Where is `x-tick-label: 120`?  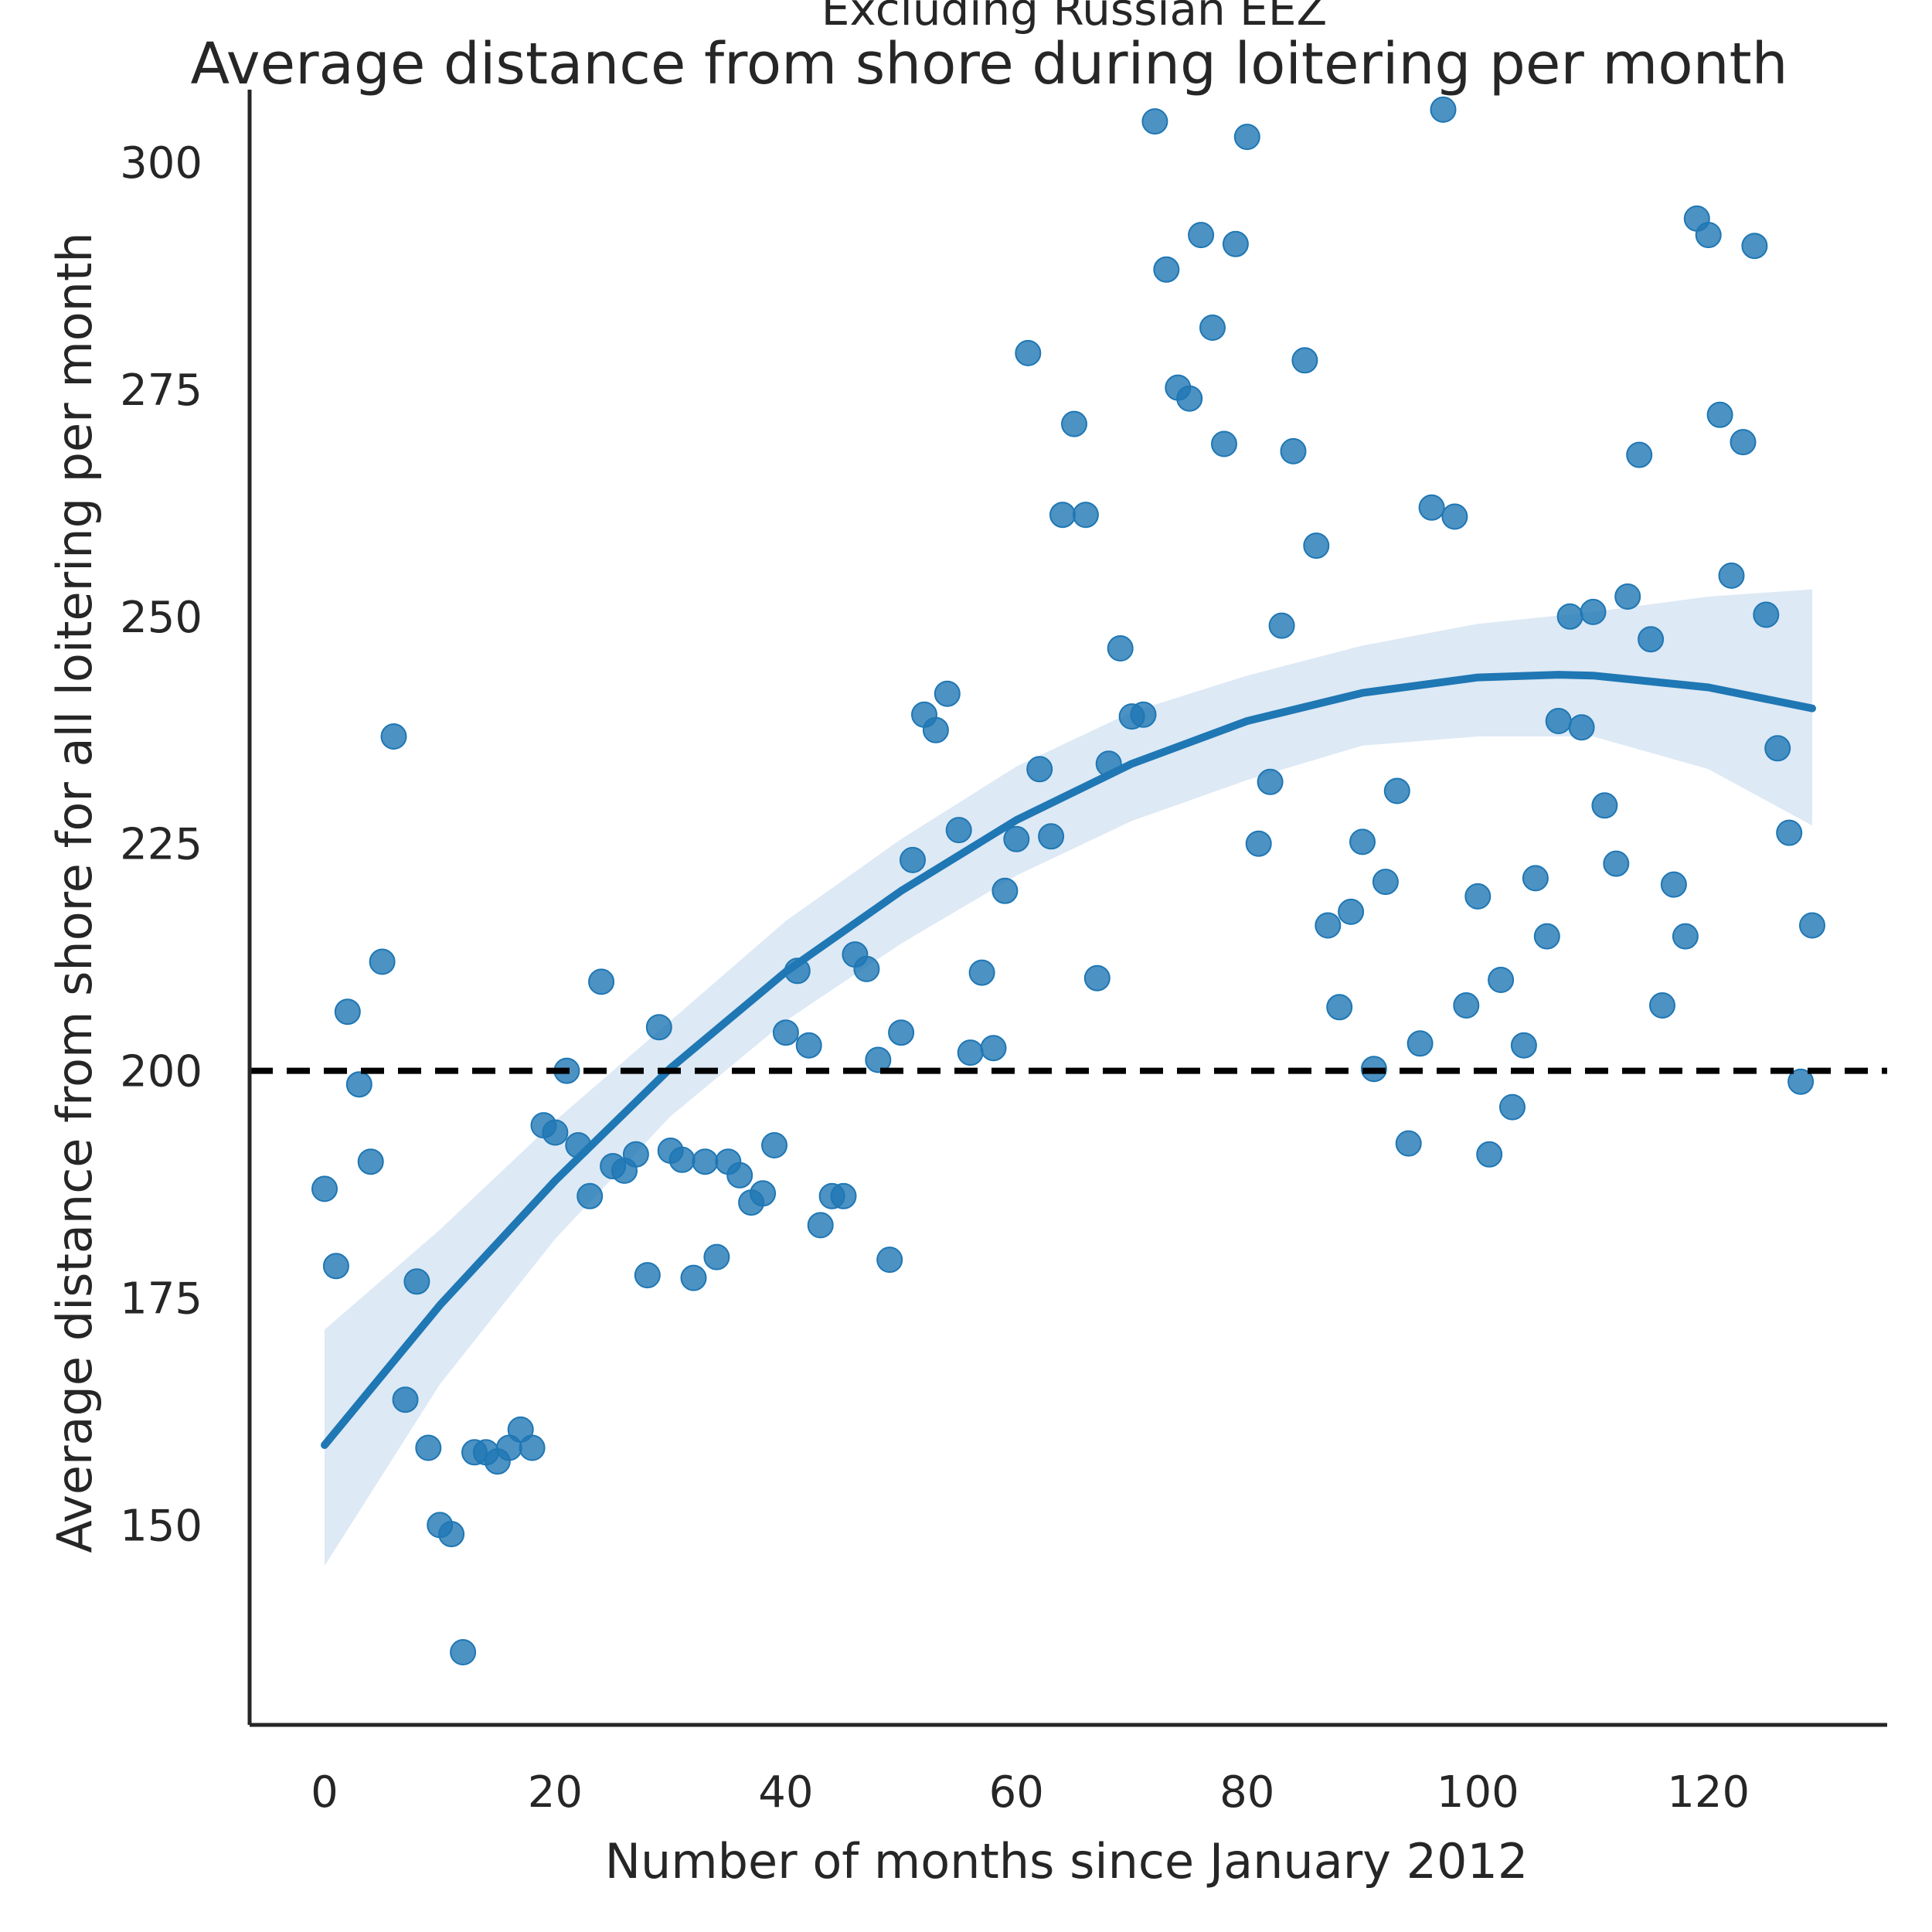 x-tick-label: 120 is located at coordinates (1709, 1793).